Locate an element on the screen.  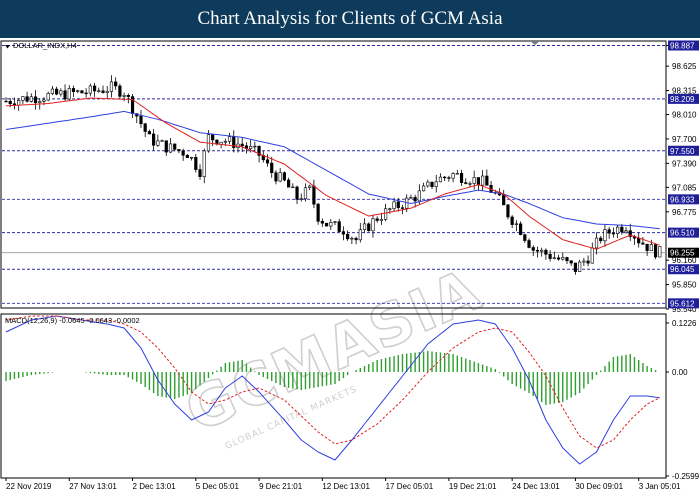
price-tick-label: 95.850 is located at coordinates (684, 285).